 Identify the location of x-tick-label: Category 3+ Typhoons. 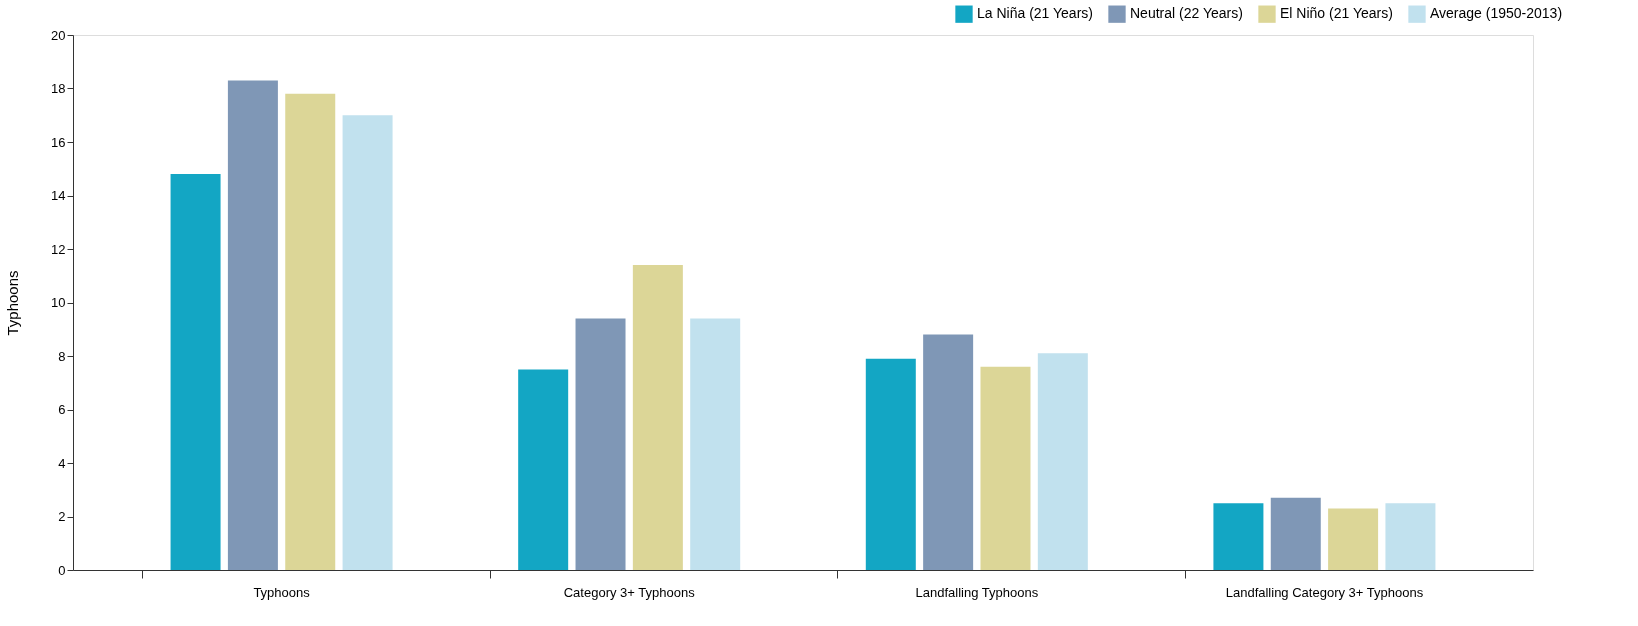
(629, 592).